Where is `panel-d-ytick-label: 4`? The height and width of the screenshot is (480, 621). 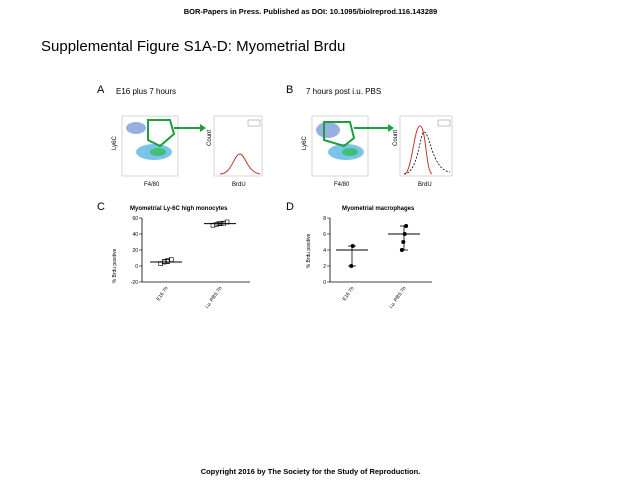
panel-d-ytick-label: 4 is located at coordinates (324, 251).